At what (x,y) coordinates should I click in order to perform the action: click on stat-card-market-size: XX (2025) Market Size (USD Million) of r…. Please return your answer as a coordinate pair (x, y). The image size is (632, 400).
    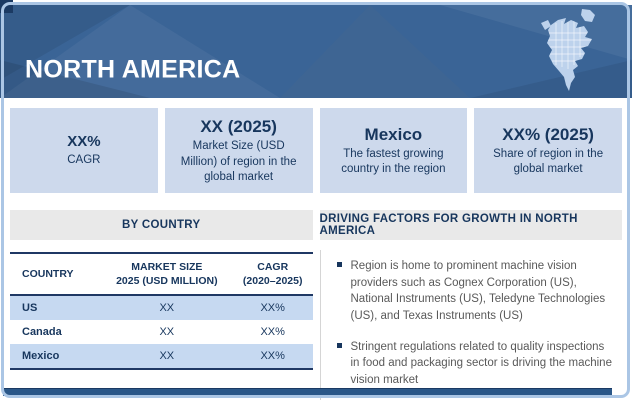
    Looking at the image, I should click on (238, 150).